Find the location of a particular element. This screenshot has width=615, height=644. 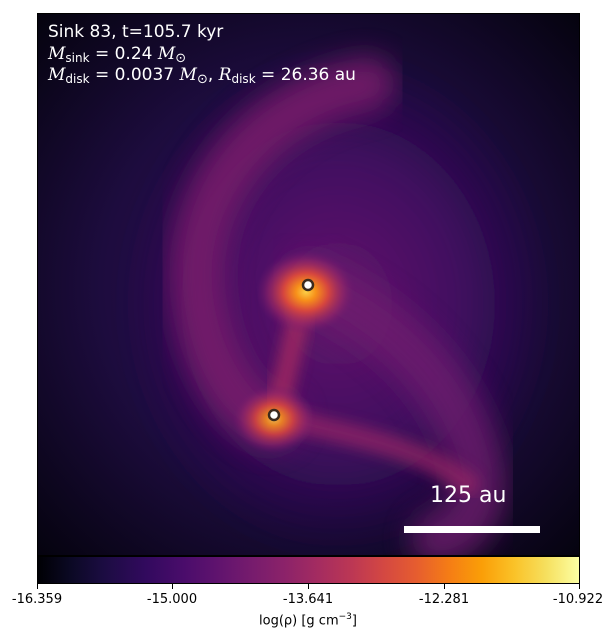

core-upper is located at coordinates (306, 292).